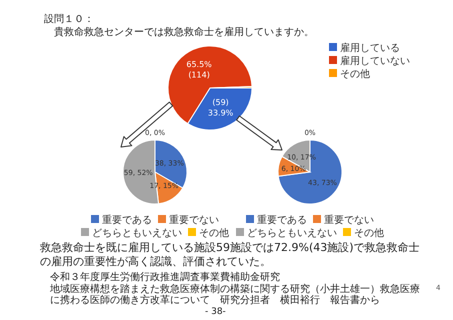  I want to click on data-label: 65.5% (114), so click(199, 69).